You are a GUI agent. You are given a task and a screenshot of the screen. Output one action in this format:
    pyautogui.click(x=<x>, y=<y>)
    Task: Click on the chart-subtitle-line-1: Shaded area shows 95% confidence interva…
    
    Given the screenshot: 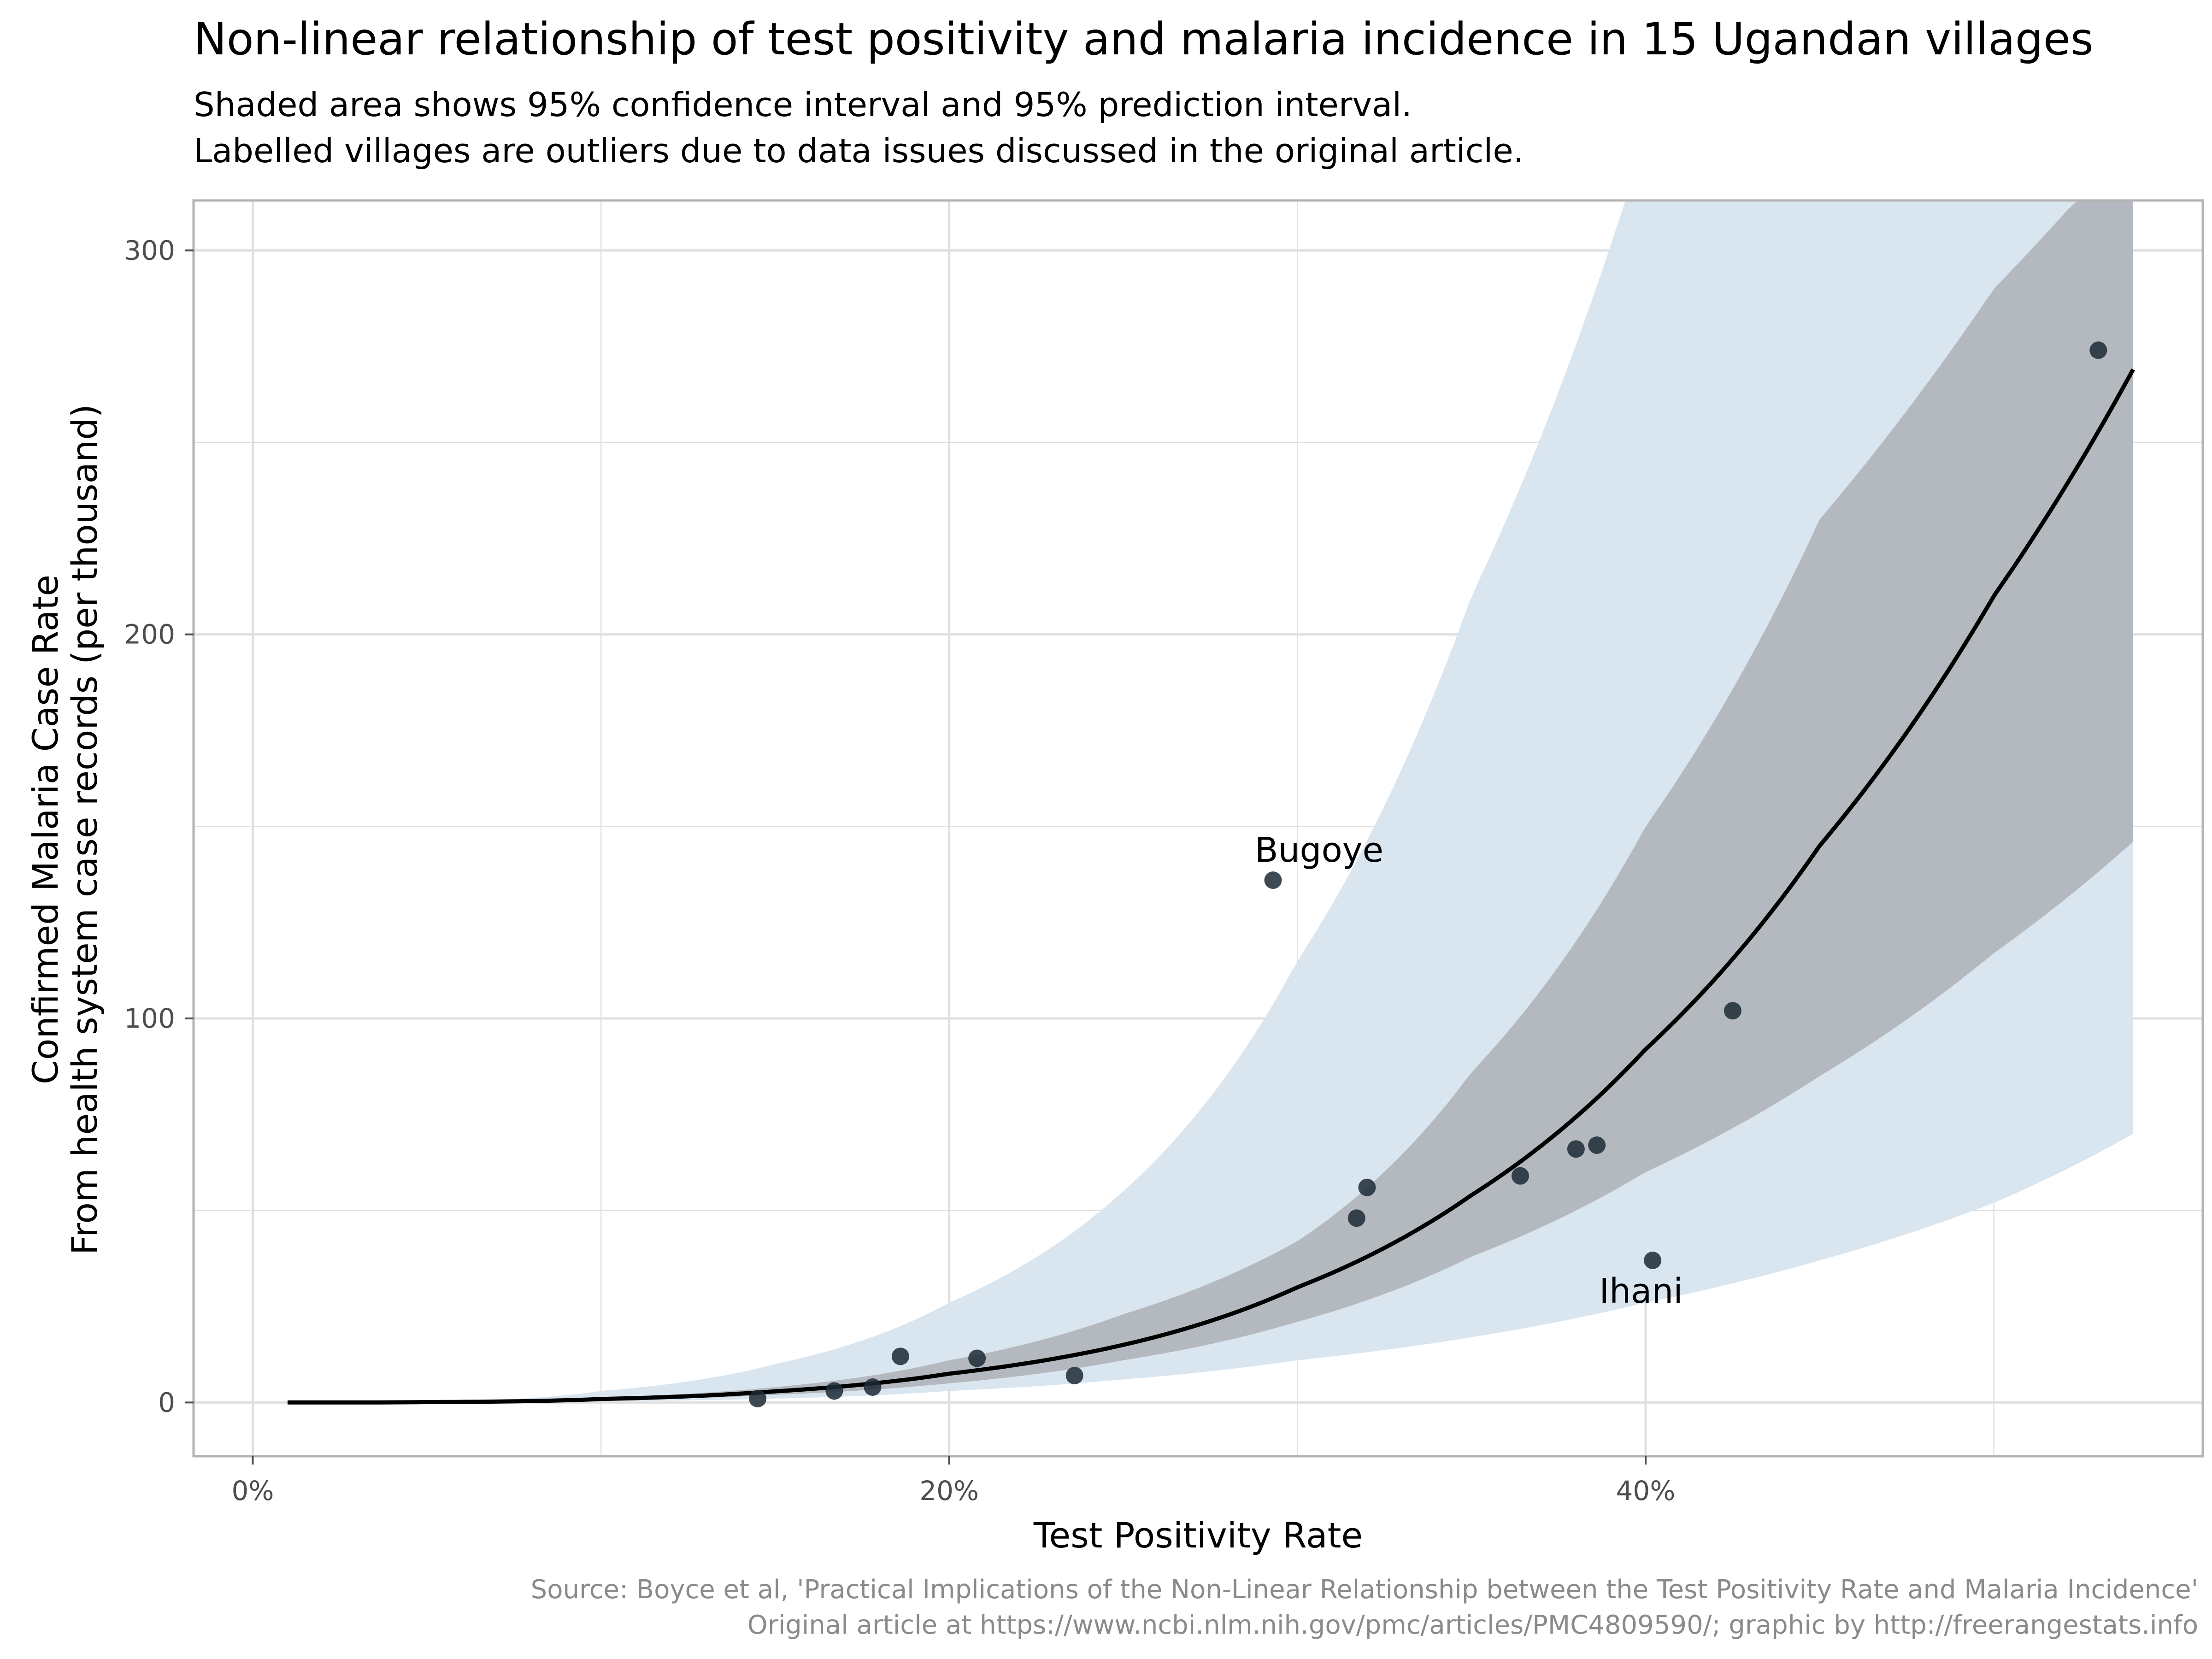 What is the action you would take?
    pyautogui.click(x=803, y=104)
    